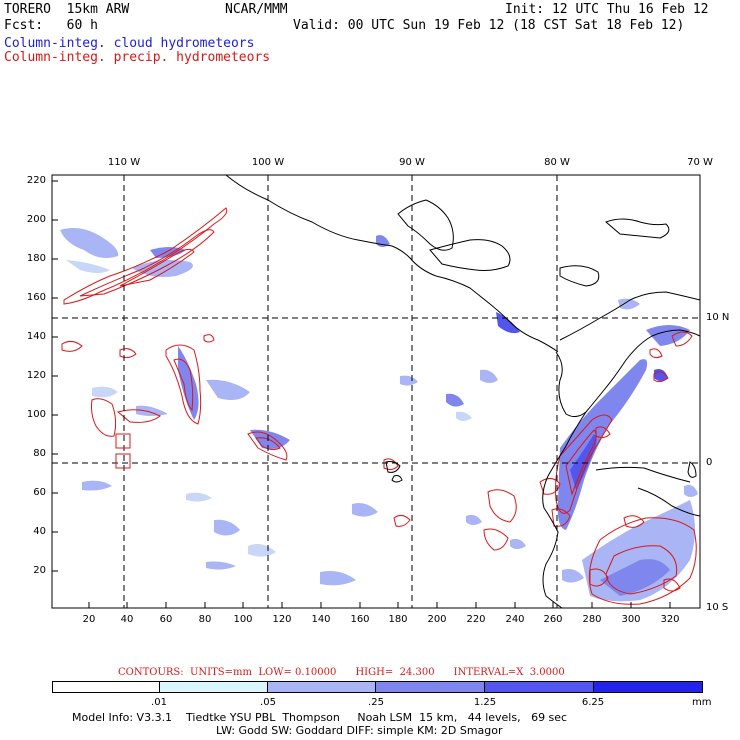 This screenshot has width=740, height=740. What do you see at coordinates (243, 619) in the screenshot?
I see `x-tick-label: 100` at bounding box center [243, 619].